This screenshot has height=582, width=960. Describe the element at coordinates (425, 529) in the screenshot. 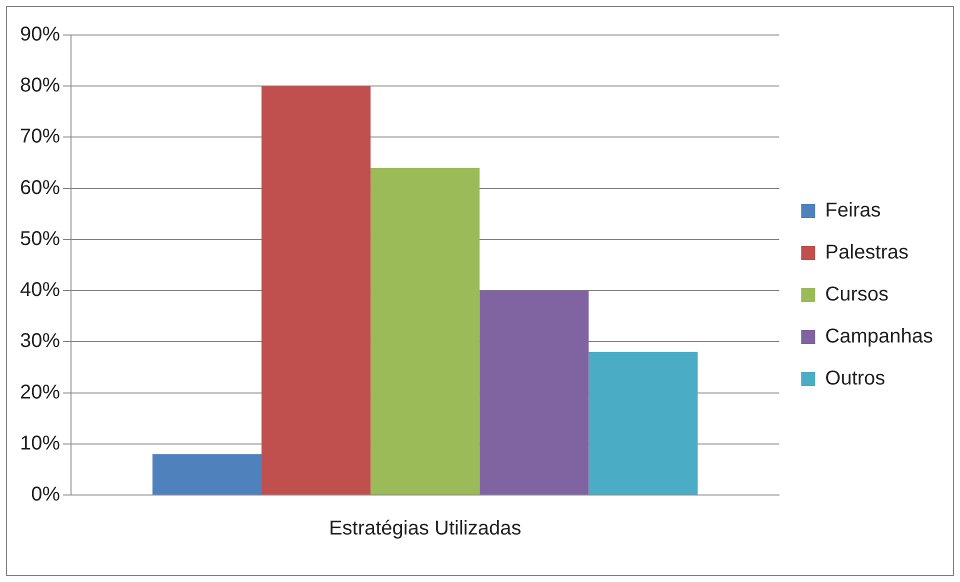

I see `x-tick-label: Estratégias Utilizadas` at that location.